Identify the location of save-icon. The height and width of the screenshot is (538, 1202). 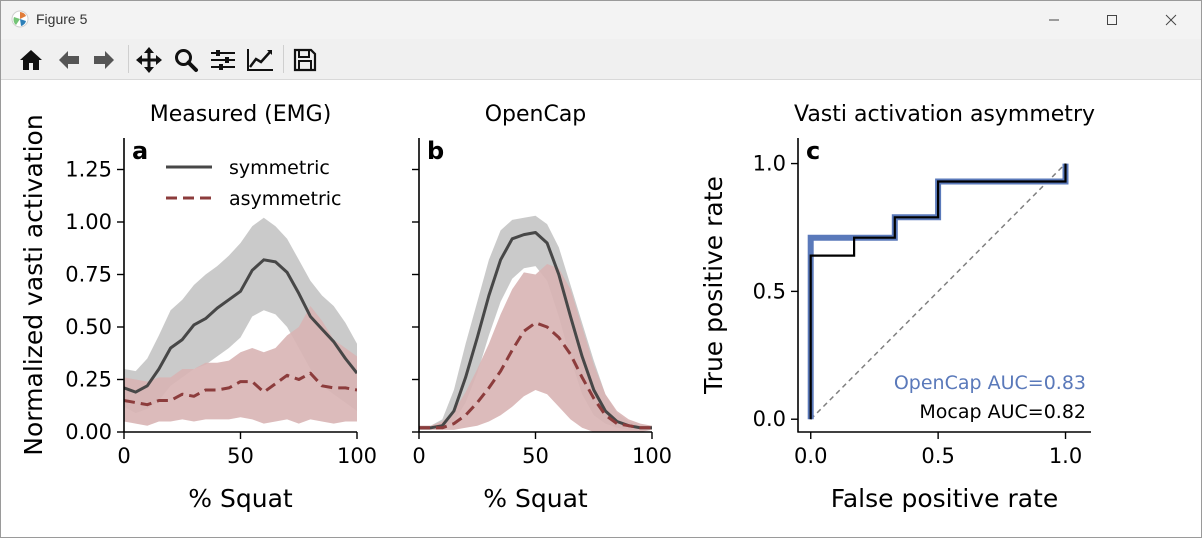
(305, 60).